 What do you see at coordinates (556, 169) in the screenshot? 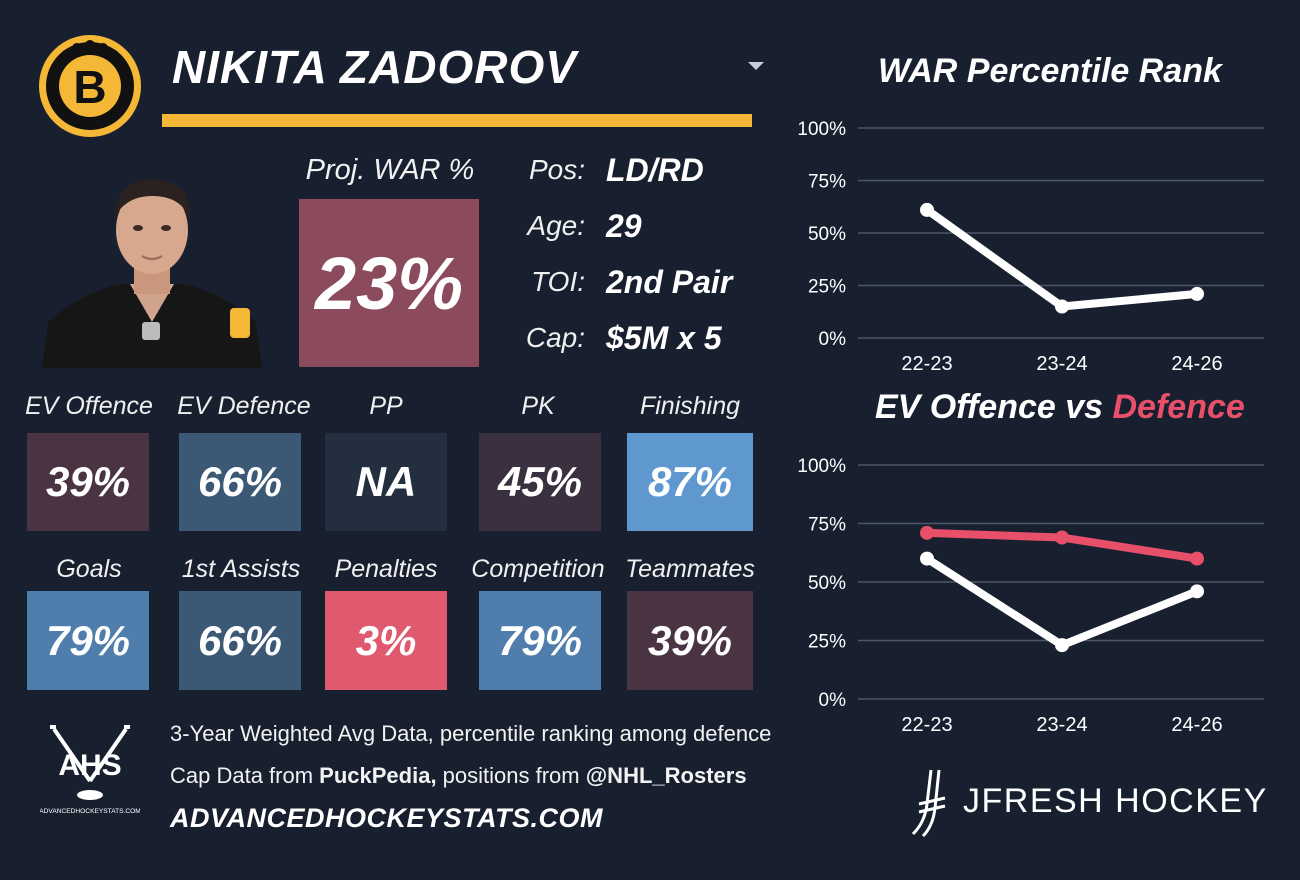
I see `pos-label: Pos:` at bounding box center [556, 169].